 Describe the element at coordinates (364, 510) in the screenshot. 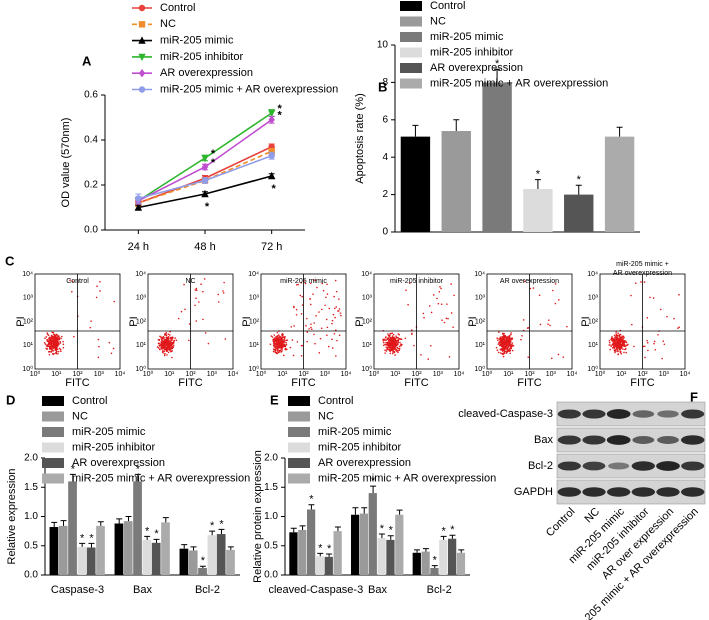

I see `error-bar` at that location.